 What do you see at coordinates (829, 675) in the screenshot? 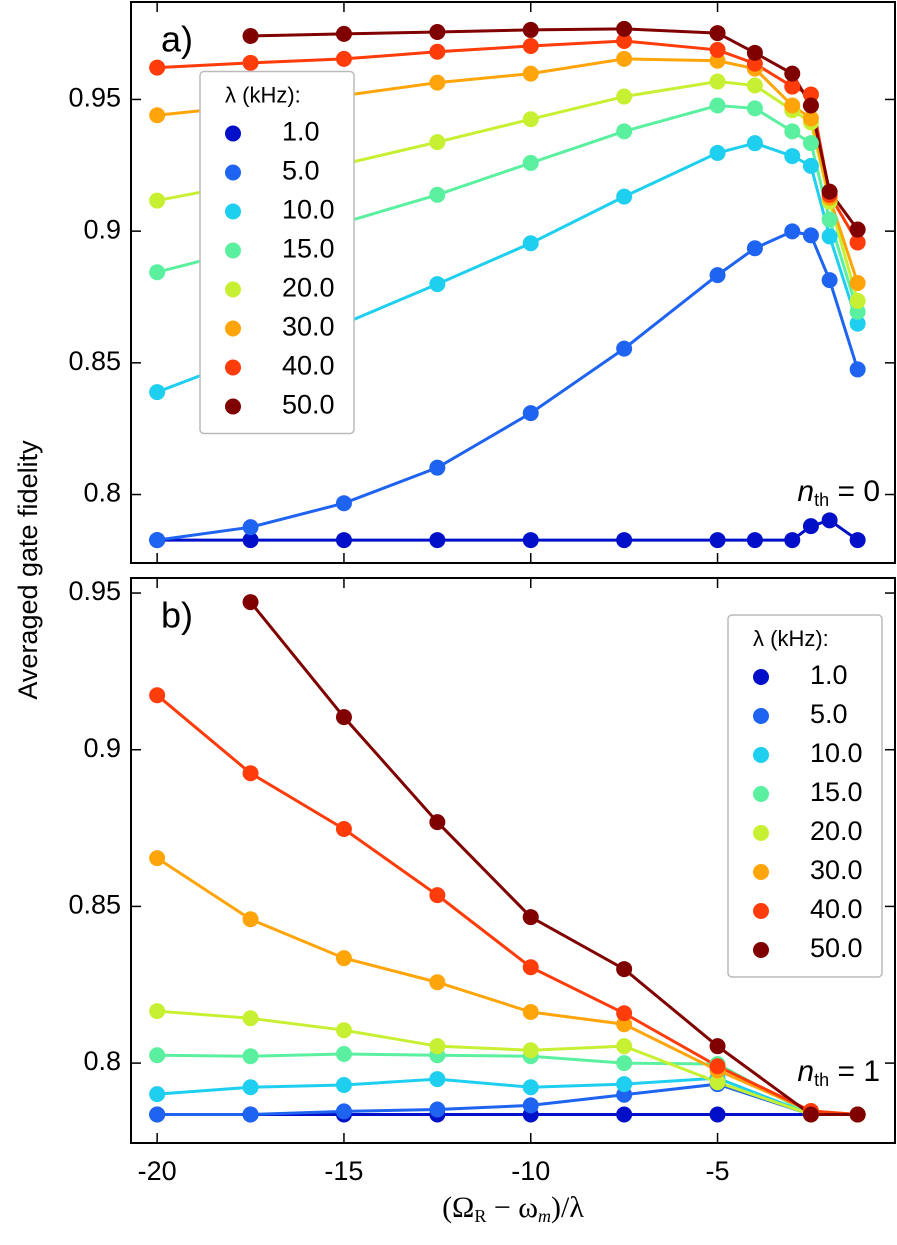
I see `legend-label: 1.0` at bounding box center [829, 675].